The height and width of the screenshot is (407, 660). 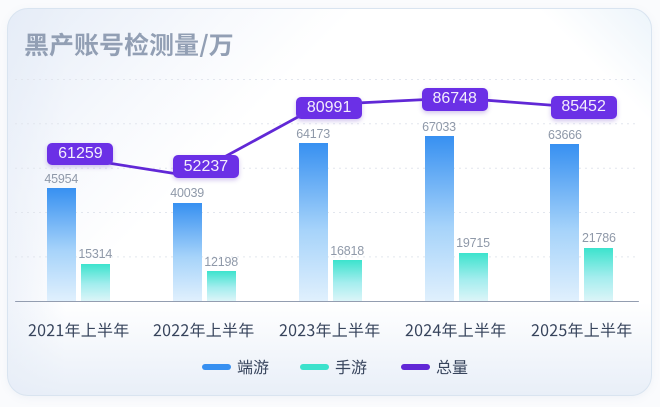 I want to click on total-value-box: 52237, so click(x=205, y=166).